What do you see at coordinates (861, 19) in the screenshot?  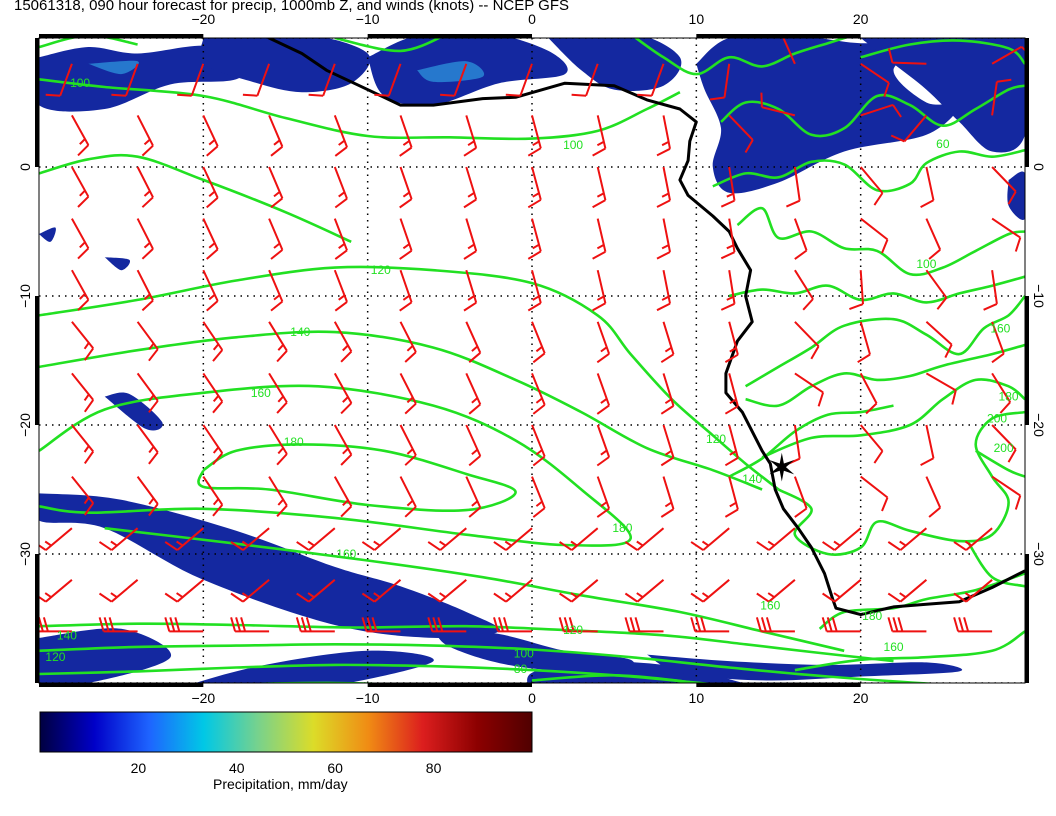 I see `lon-tick-label-top: 20` at bounding box center [861, 19].